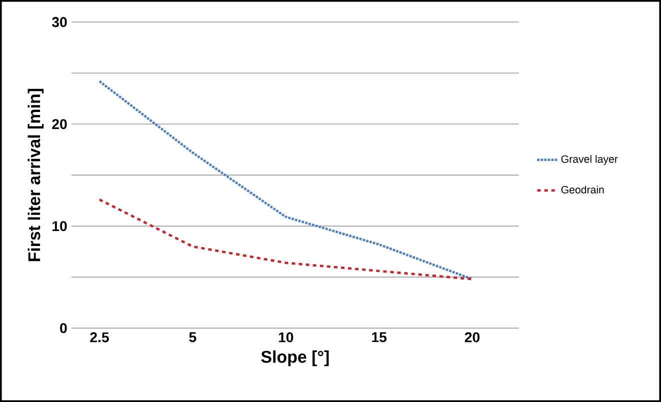 Image resolution: width=661 pixels, height=402 pixels. I want to click on x-tick-label: 2.5, so click(99, 337).